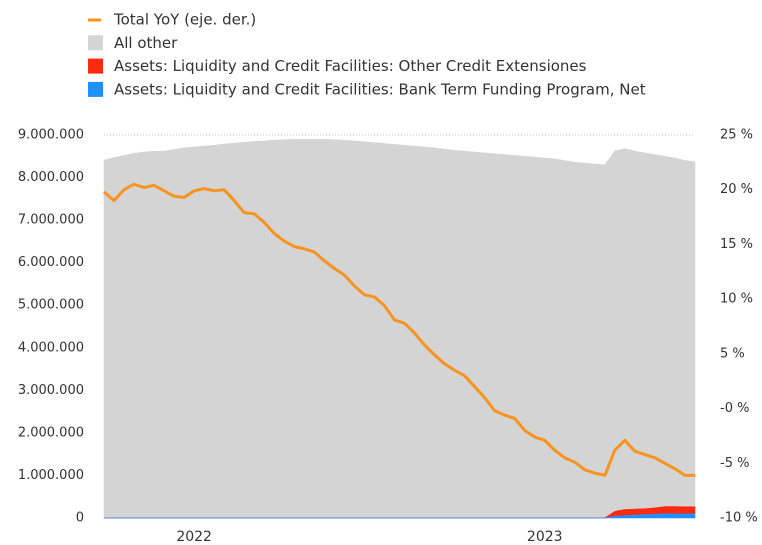  Describe the element at coordinates (736, 135) in the screenshot. I see `y2-tick-label: 25 %` at that location.